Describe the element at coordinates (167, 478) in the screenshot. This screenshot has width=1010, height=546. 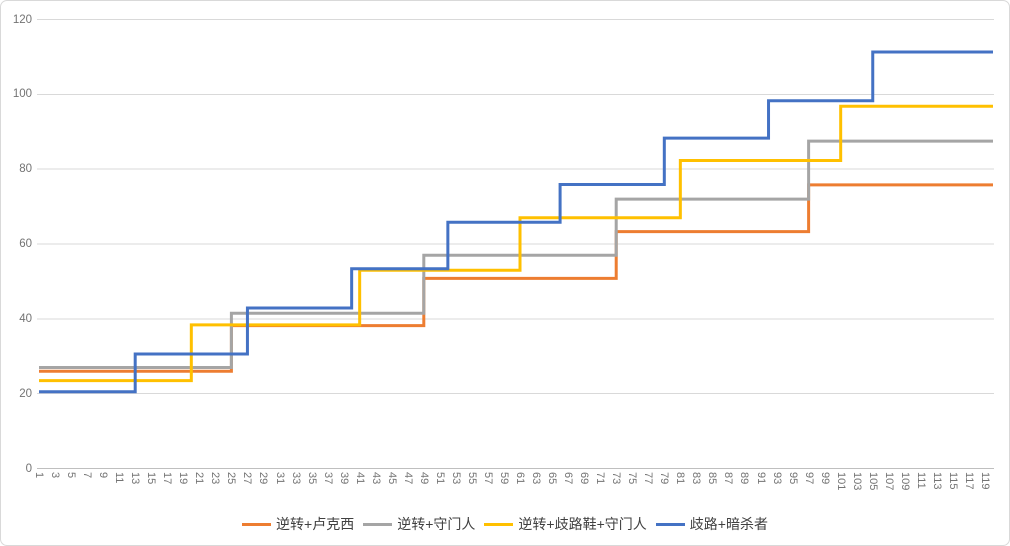
I see `x-axis-tick-label: 17` at that location.